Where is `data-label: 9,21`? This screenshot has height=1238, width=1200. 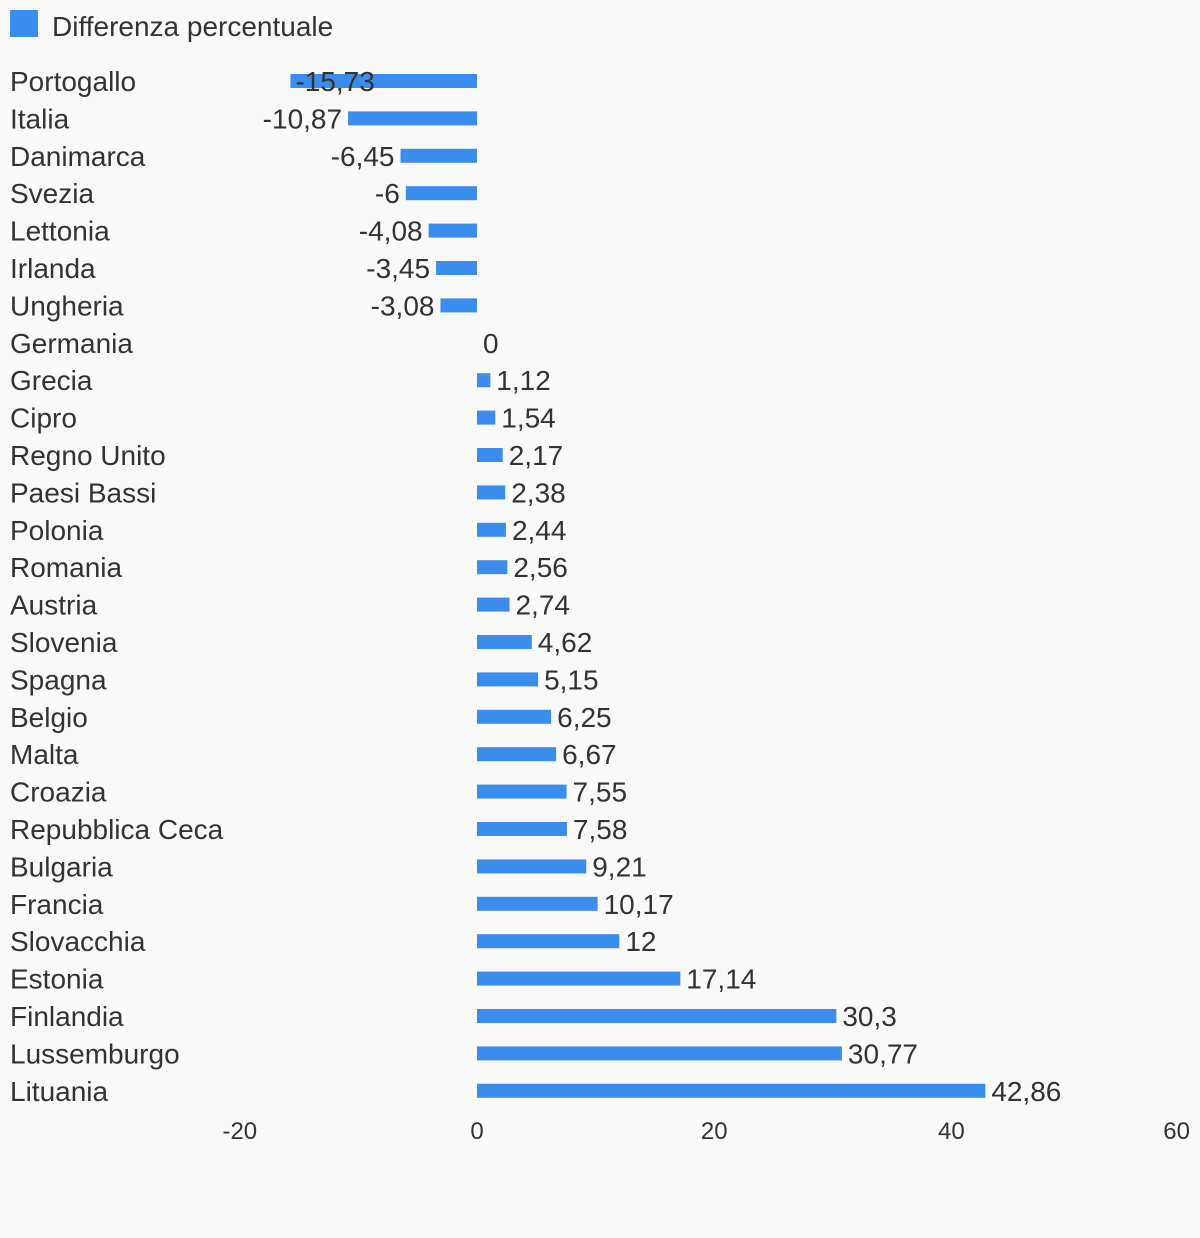
data-label: 9,21 is located at coordinates (619, 866).